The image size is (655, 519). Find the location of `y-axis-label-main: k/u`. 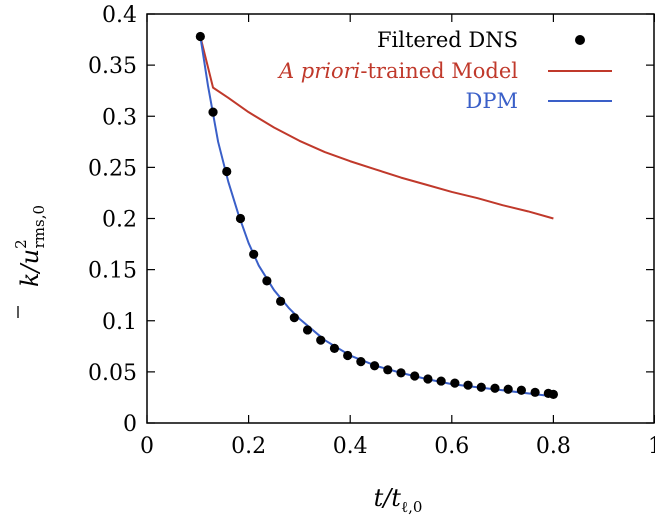

y-axis-label-main: k/u is located at coordinates (30, 268).